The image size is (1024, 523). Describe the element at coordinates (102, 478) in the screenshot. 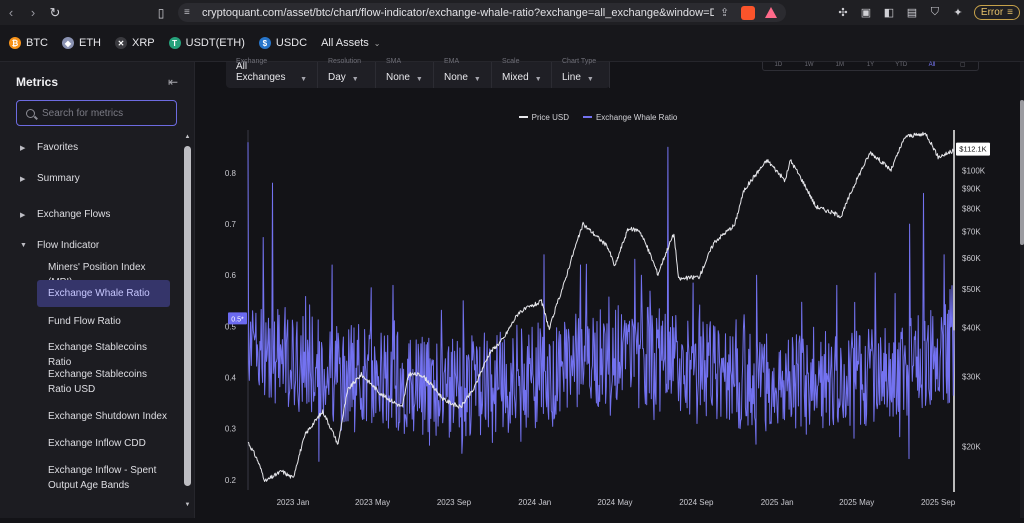

I see `sidebar-item-exchange-inflow-spent-output-age-bands: Exchange Inflow - Spent Output Age Bands` at that location.